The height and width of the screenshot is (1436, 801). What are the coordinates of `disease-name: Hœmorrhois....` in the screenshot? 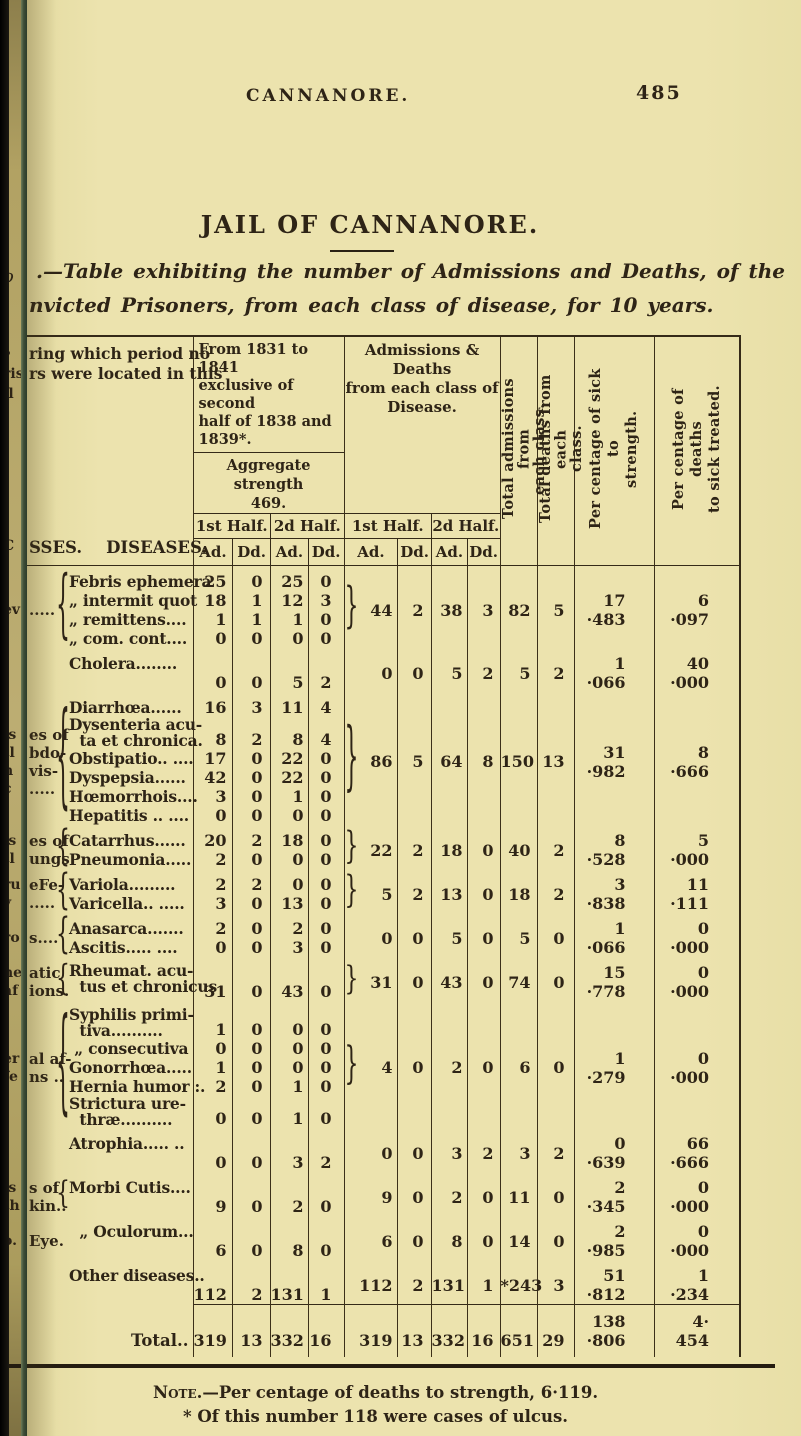 It's located at (133, 796).